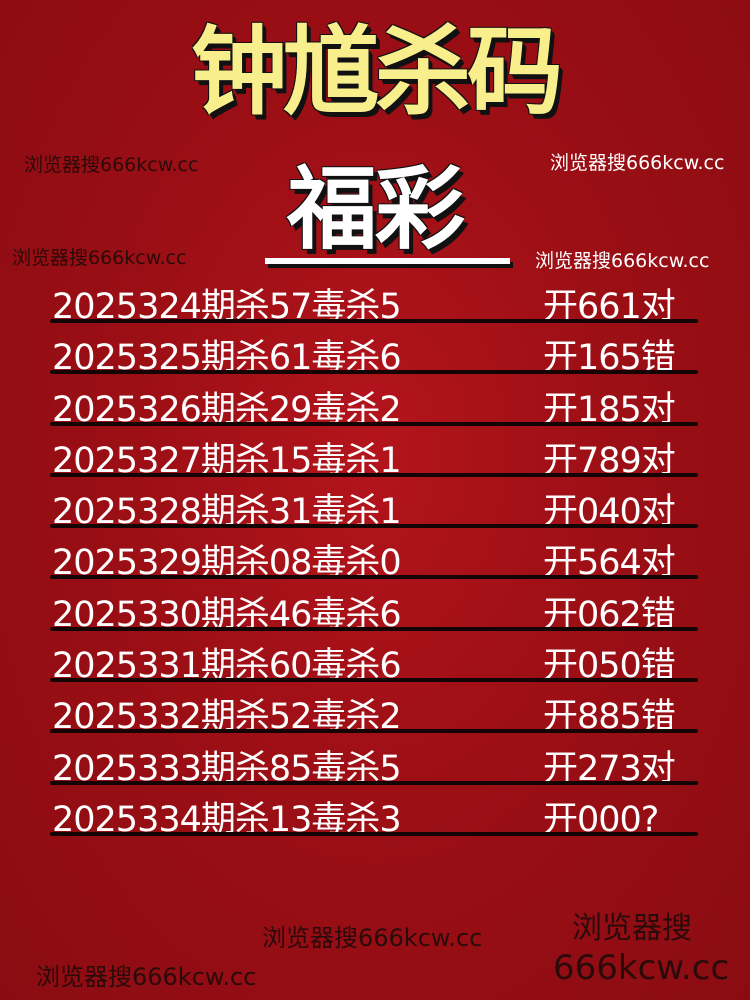 This screenshot has height=1000, width=750. I want to click on list-item: 2025327期杀15毒杀1 开789对, so click(375, 455).